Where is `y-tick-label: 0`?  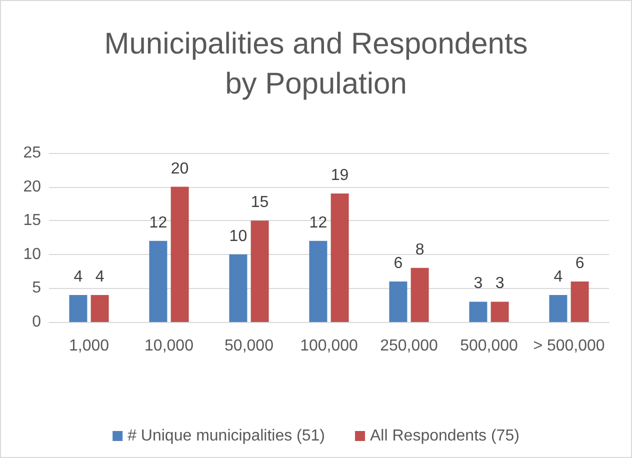 y-tick-label: 0 is located at coordinates (37, 322).